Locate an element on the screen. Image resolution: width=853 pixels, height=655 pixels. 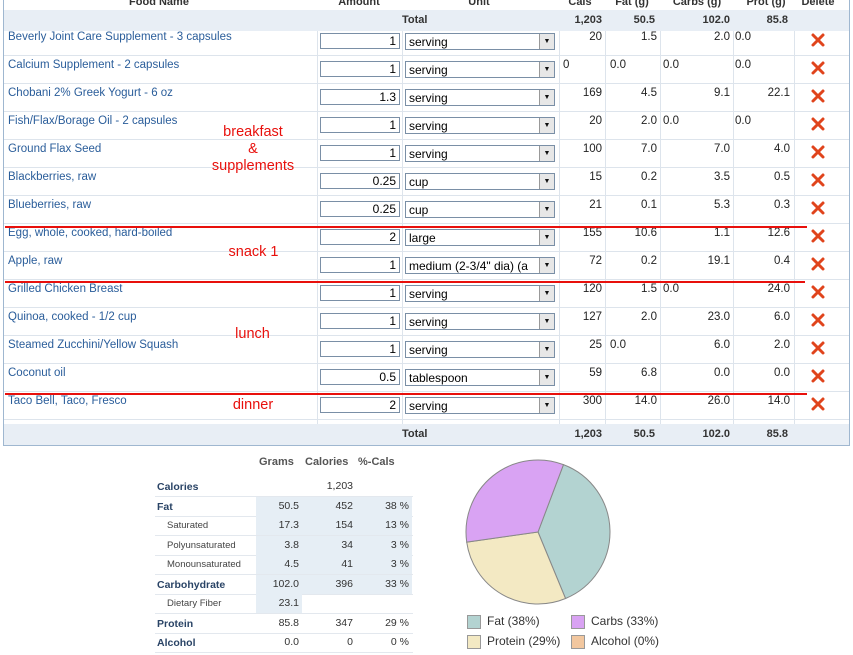
total-row-top: Total 1,203 50.5 102.0 85.8 is located at coordinates (426, 20).